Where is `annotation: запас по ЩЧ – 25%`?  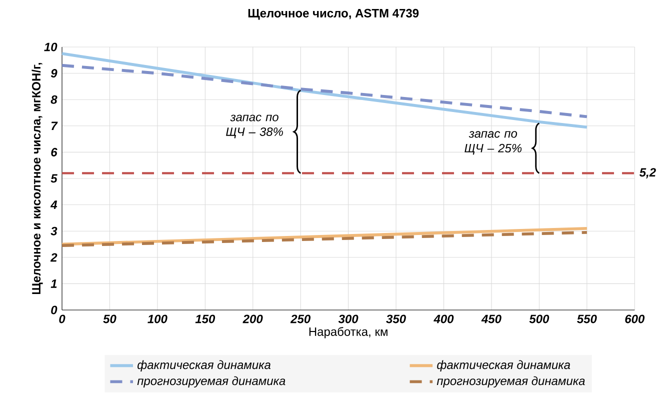 annotation: запас по ЩЧ – 25% is located at coordinates (493, 143).